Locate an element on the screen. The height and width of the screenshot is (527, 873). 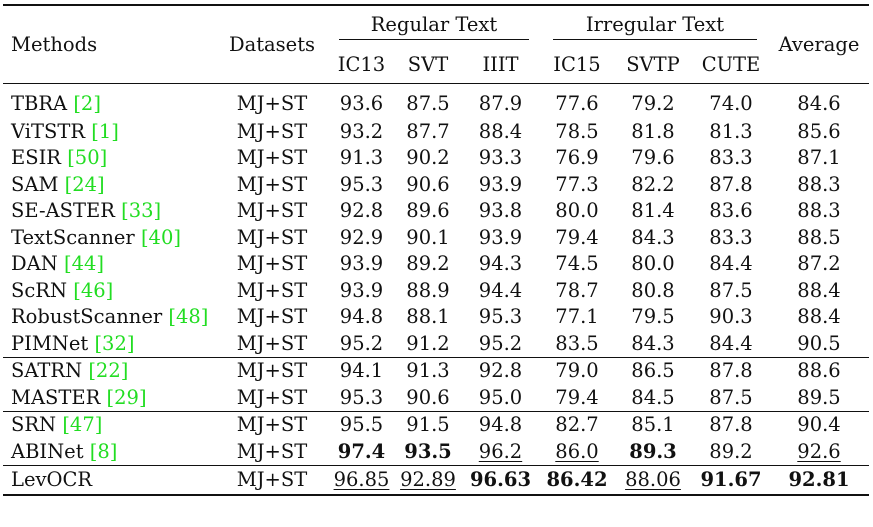
value-cell: 95.0 is located at coordinates (500, 397).